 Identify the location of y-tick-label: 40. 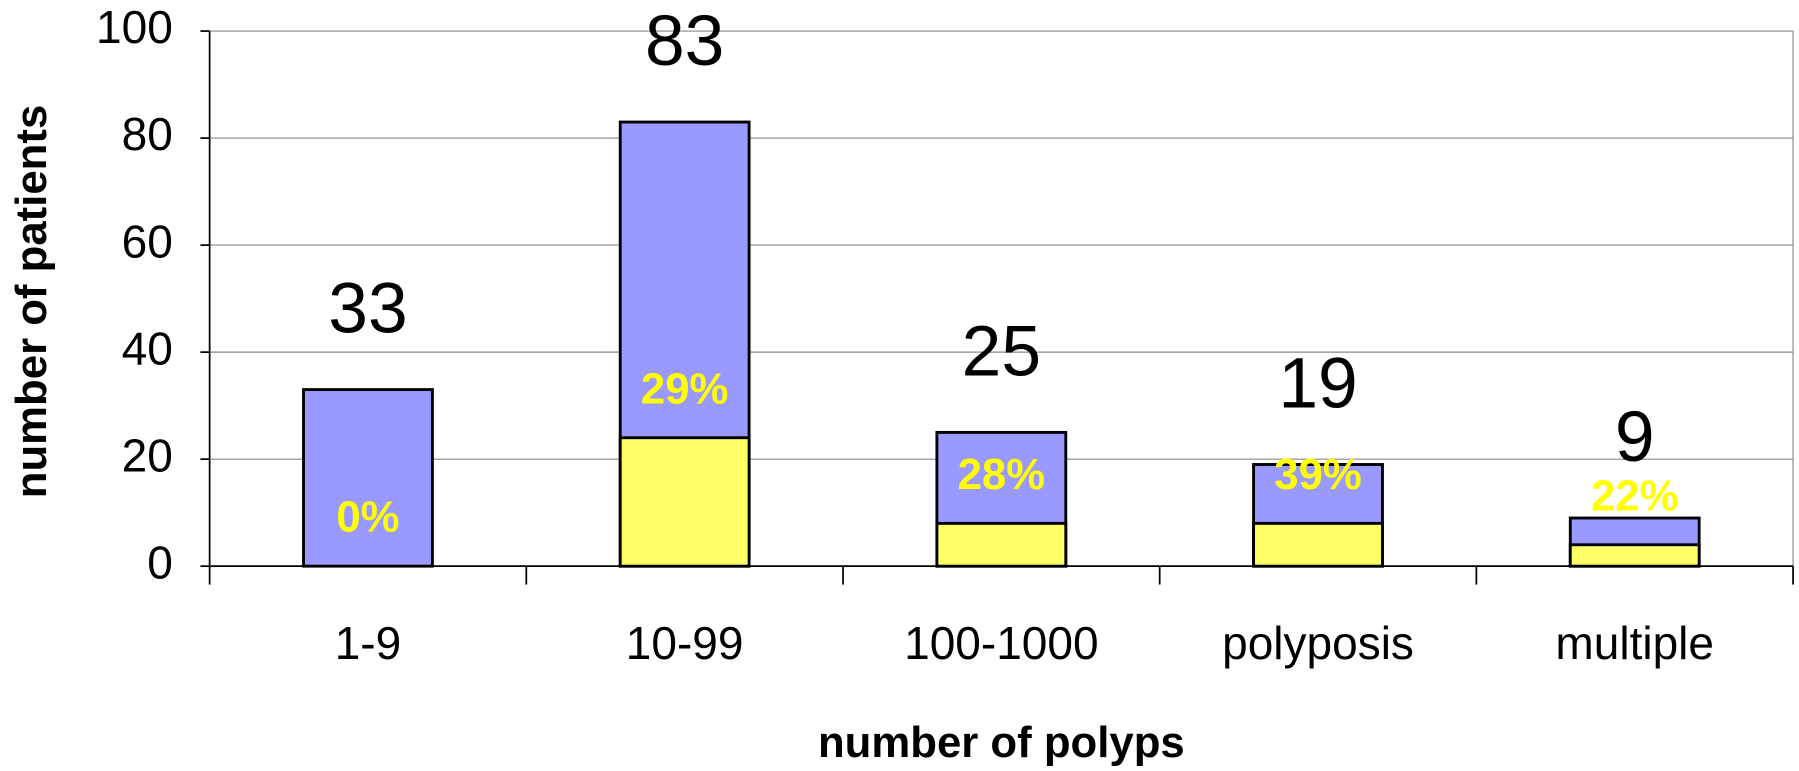
(147, 348).